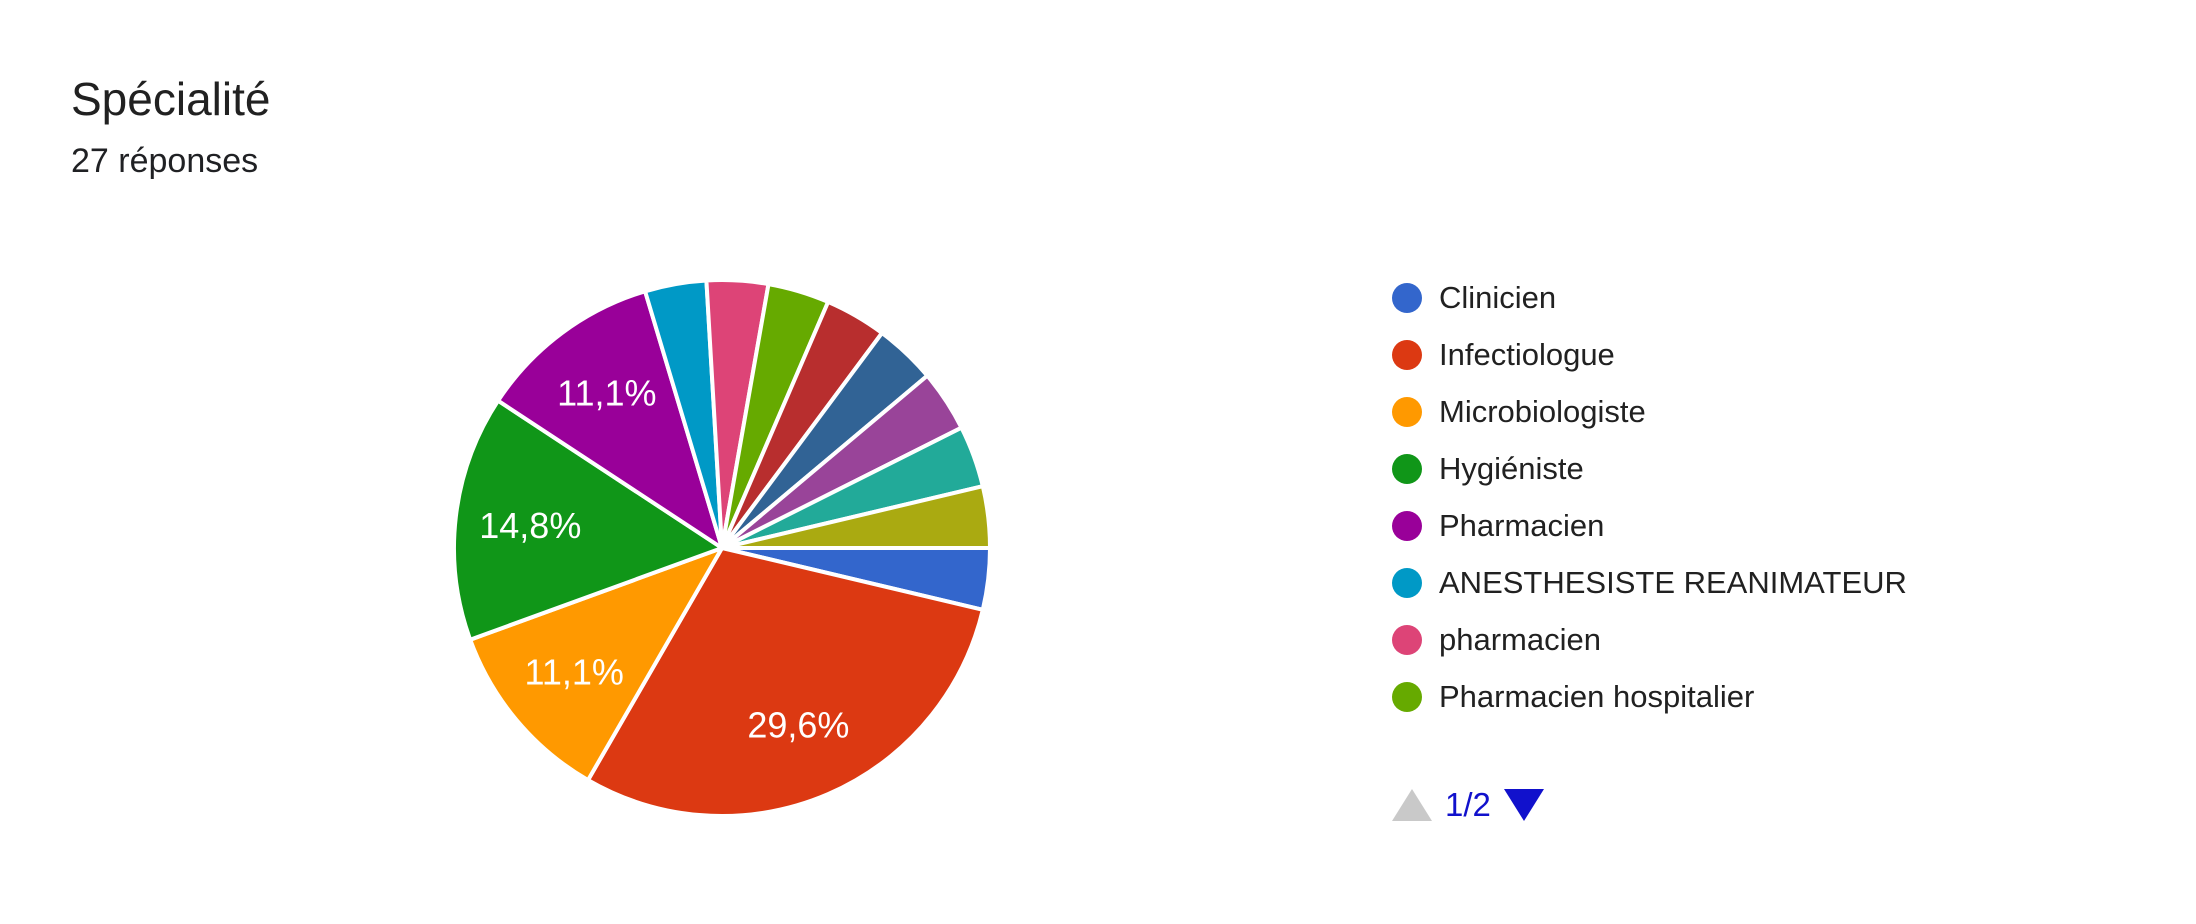  What do you see at coordinates (1649, 525) in the screenshot?
I see `legend-item: Pharmacien` at bounding box center [1649, 525].